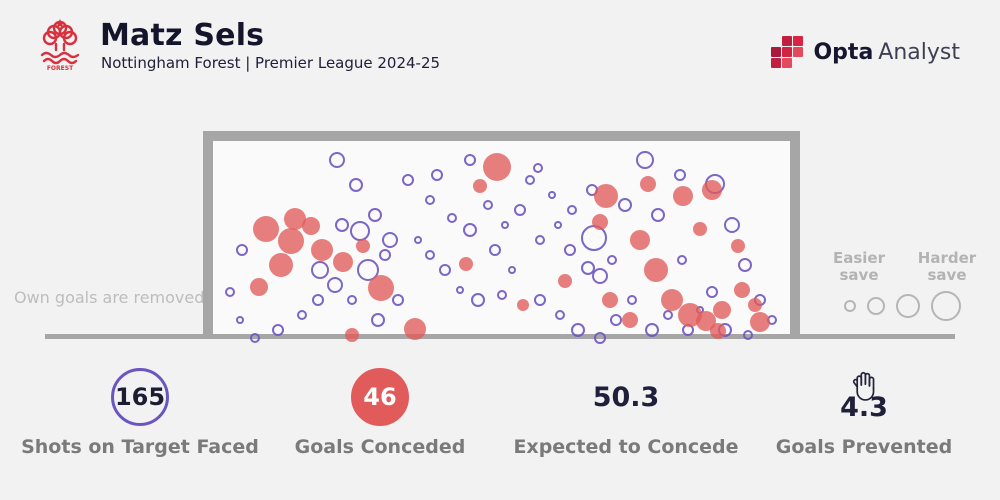 Image resolution: width=1000 pixels, height=500 pixels. I want to click on opta-wordmark: Opta Analyst, so click(886, 52).